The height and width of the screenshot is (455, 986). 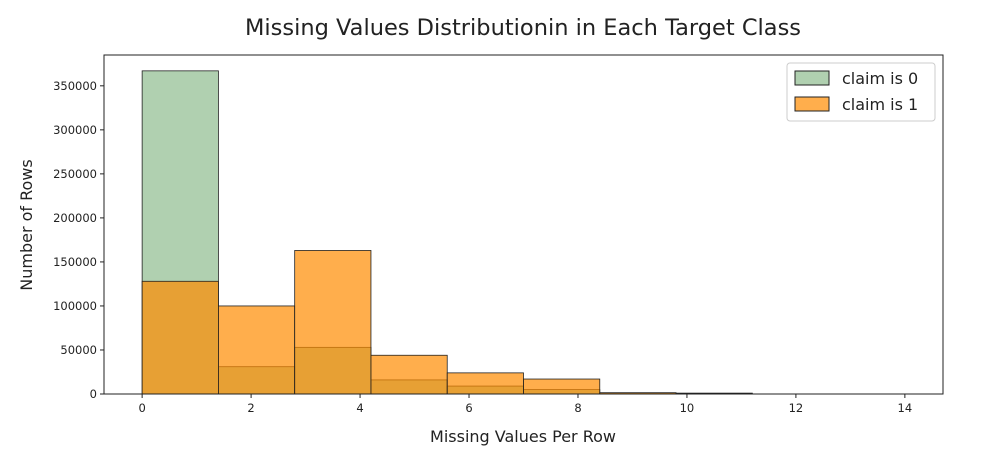 I want to click on legend: claim is 0 claim is 1, so click(x=861, y=92).